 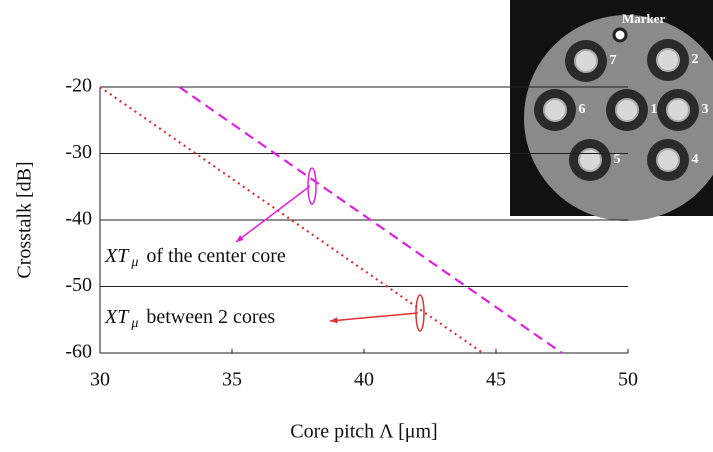 What do you see at coordinates (312, 186) in the screenshot?
I see `annotation-ellipse` at bounding box center [312, 186].